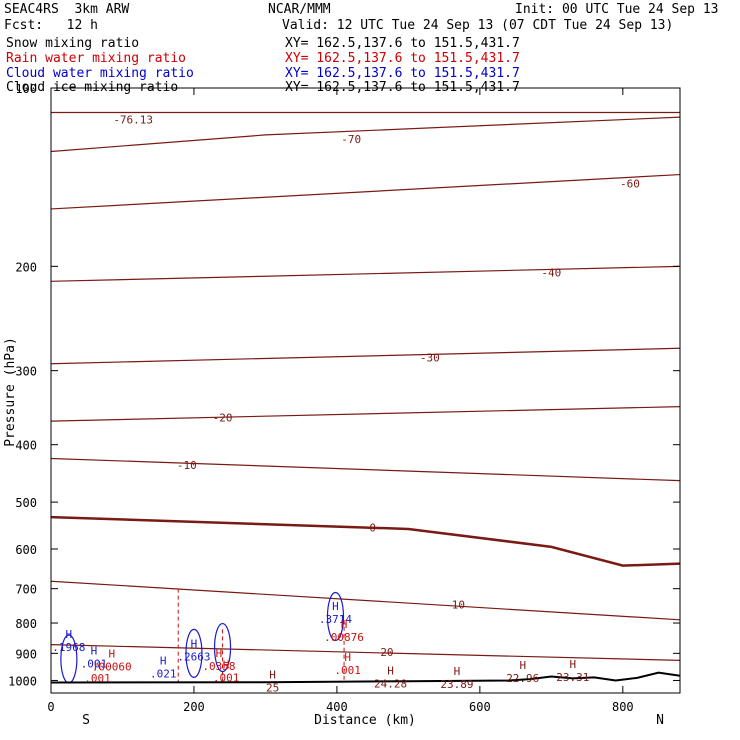  What do you see at coordinates (630, 184) in the screenshot?
I see `contour-label: -60` at bounding box center [630, 184].